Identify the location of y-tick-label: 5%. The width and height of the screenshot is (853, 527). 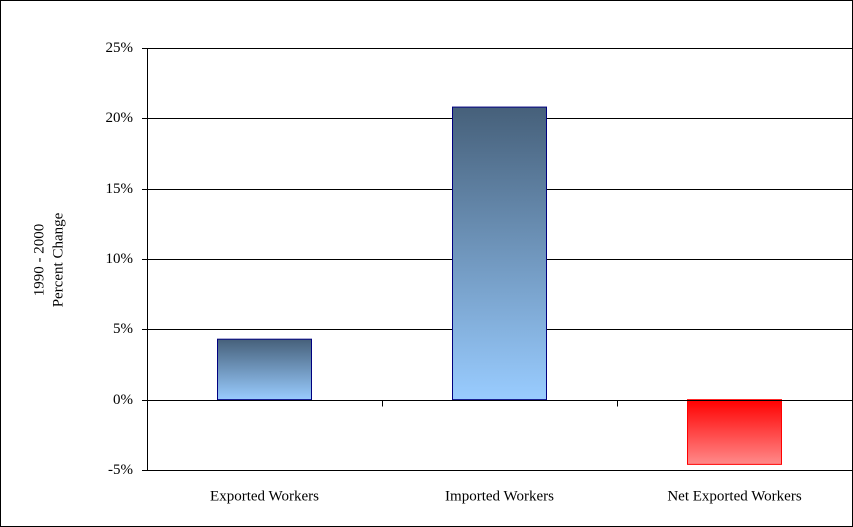
(123, 329).